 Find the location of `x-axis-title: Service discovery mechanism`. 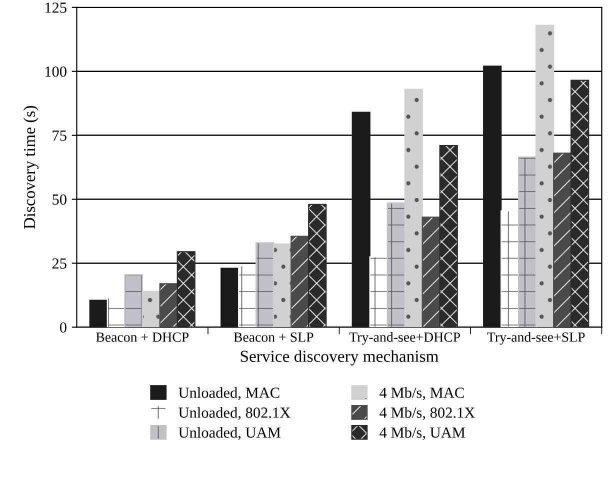

x-axis-title: Service discovery mechanism is located at coordinates (339, 358).